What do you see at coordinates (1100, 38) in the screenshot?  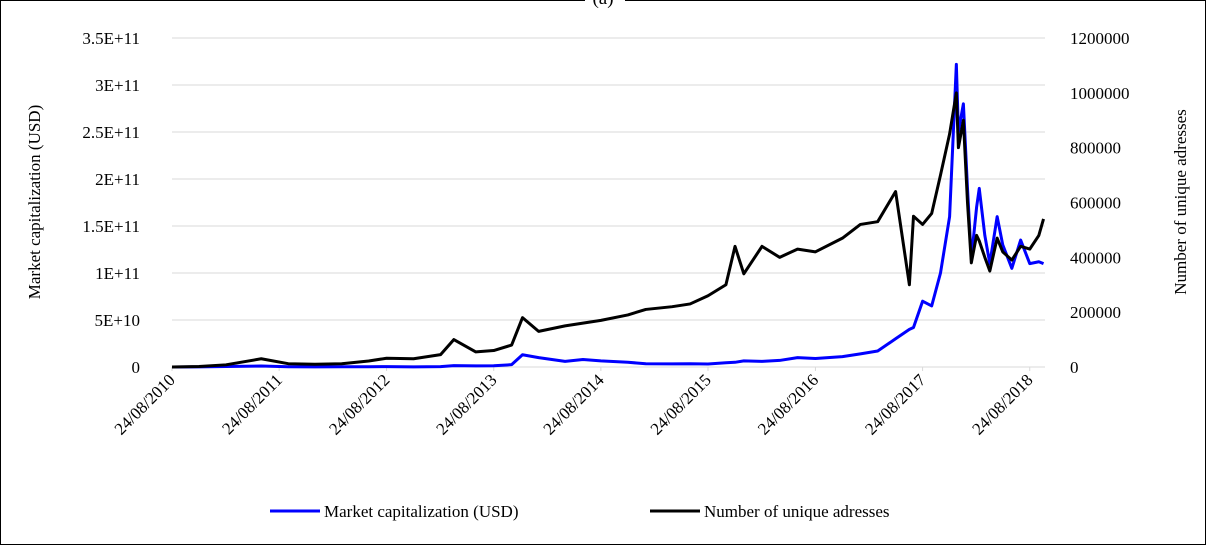 I see `y2-tick-label: 1200000` at bounding box center [1100, 38].